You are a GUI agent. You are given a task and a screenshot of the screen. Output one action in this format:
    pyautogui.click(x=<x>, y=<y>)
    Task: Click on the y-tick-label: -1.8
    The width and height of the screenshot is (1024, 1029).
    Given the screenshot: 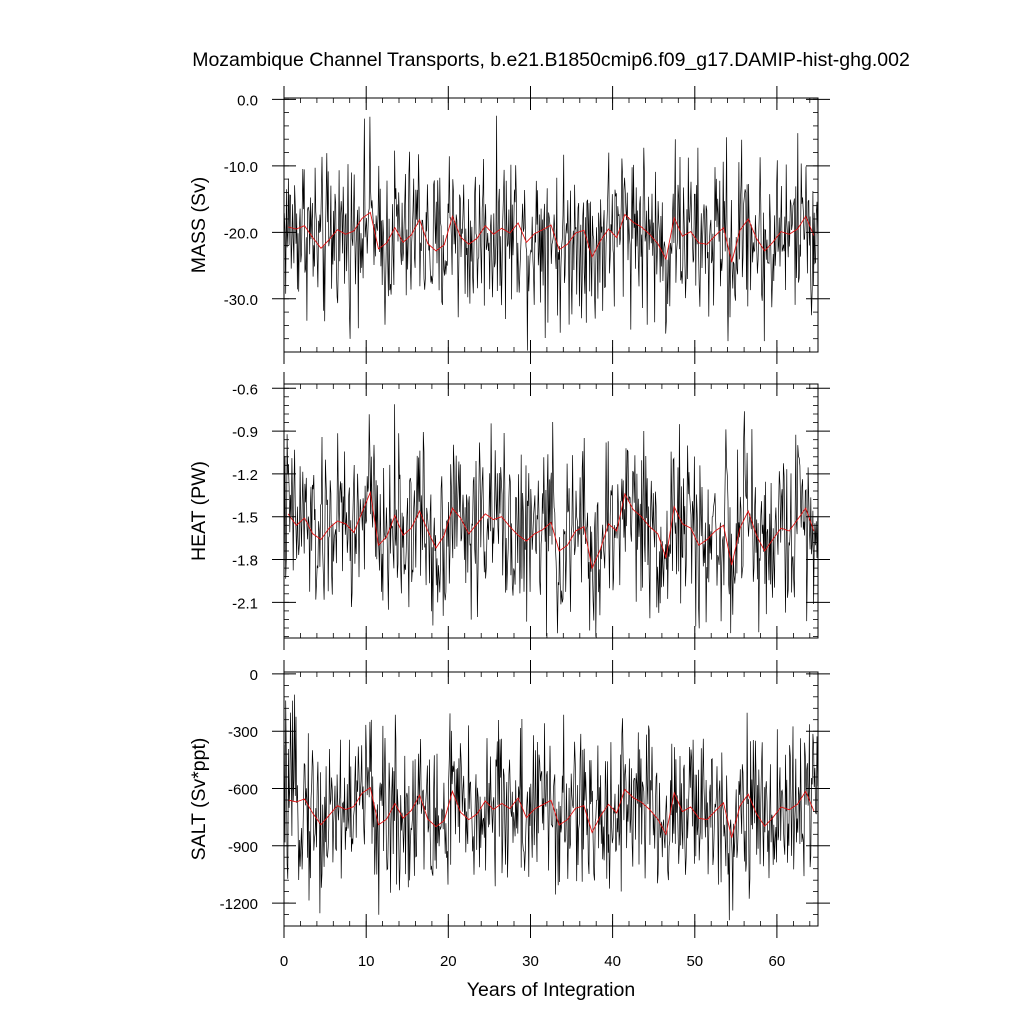 What is the action you would take?
    pyautogui.click(x=245, y=561)
    